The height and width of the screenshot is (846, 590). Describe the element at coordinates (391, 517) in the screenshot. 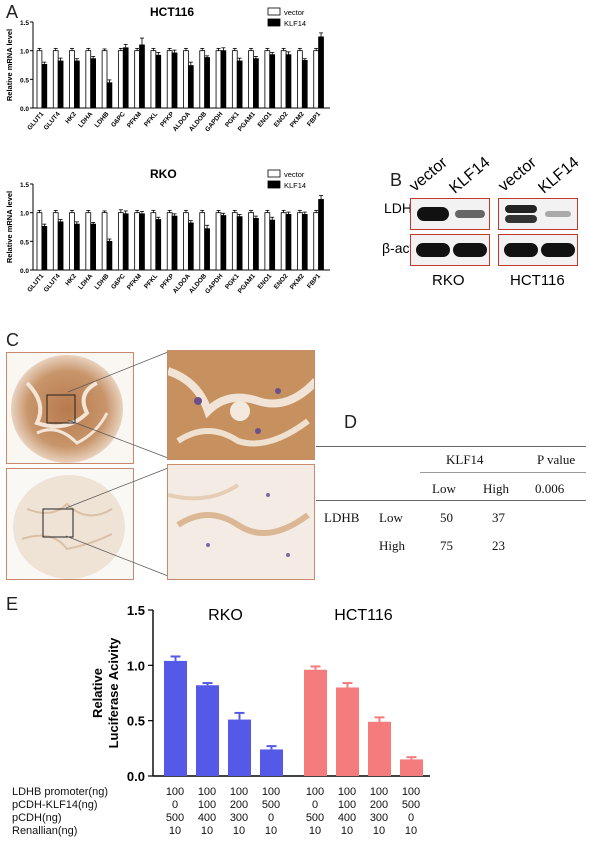

I see `table-row-label: Low` at that location.